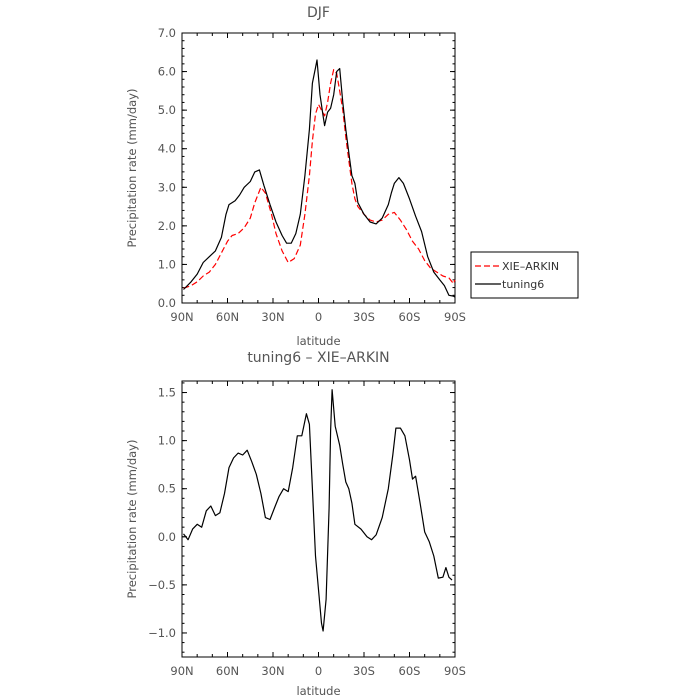 This screenshot has height=700, width=700. I want to click on series-line-xie-arkin, so click(319, 179).